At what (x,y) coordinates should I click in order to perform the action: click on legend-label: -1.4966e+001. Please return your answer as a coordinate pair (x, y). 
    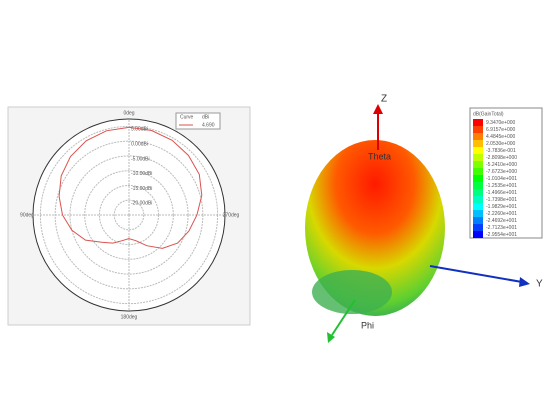
    Looking at the image, I should click on (501, 193).